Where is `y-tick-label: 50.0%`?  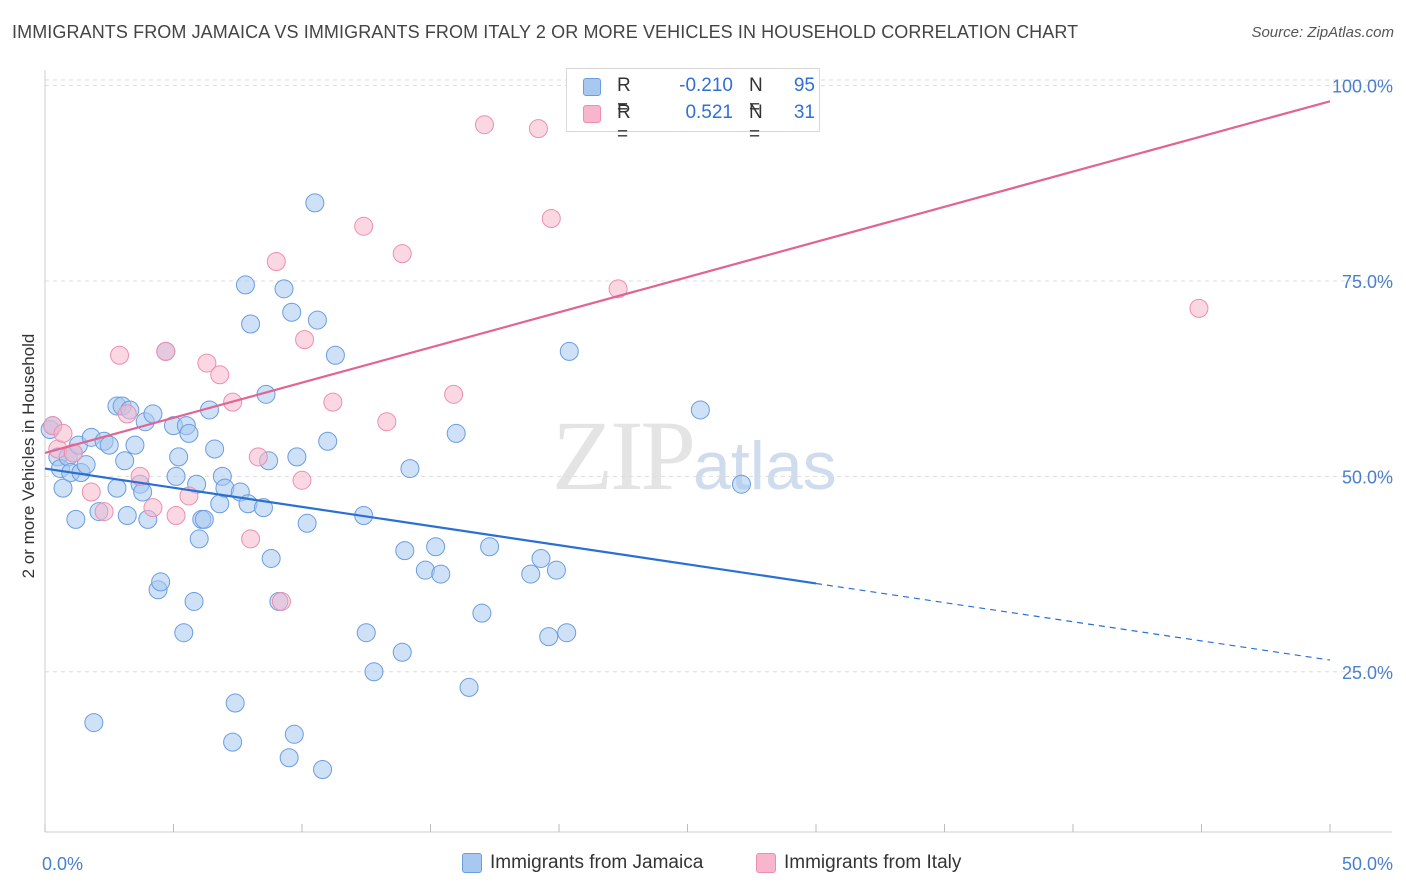
y-tick-label: 50.0% is located at coordinates (1367, 477).